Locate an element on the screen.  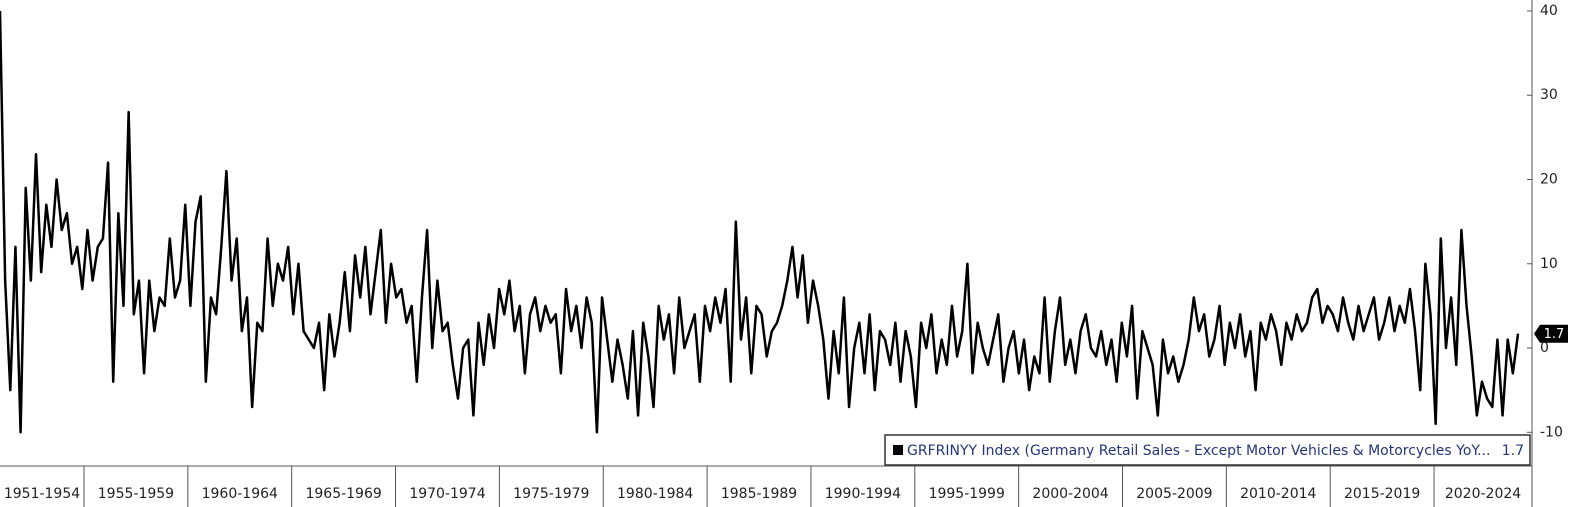
x-tick-label: 1965-1969 is located at coordinates (343, 494).